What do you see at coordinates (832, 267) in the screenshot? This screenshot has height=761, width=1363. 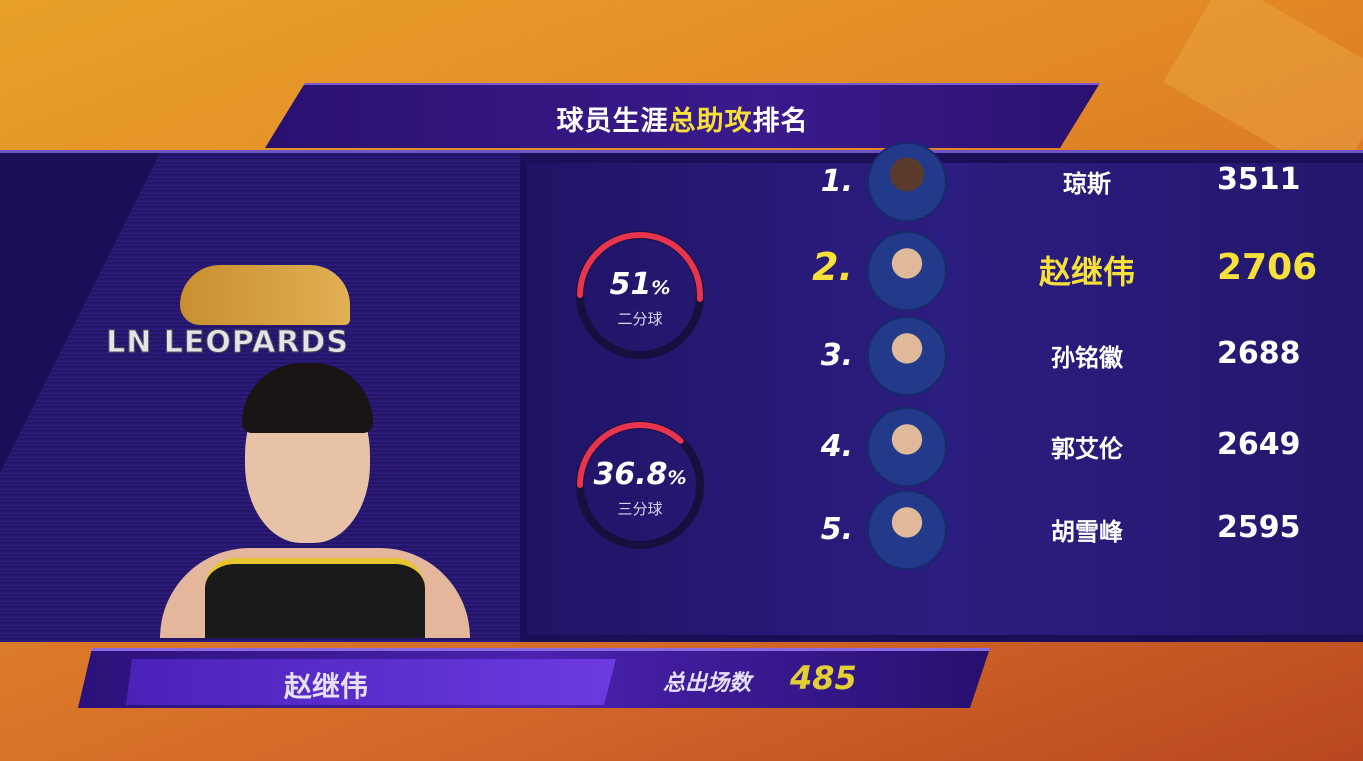 I see `rank-number: 2.` at bounding box center [832, 267].